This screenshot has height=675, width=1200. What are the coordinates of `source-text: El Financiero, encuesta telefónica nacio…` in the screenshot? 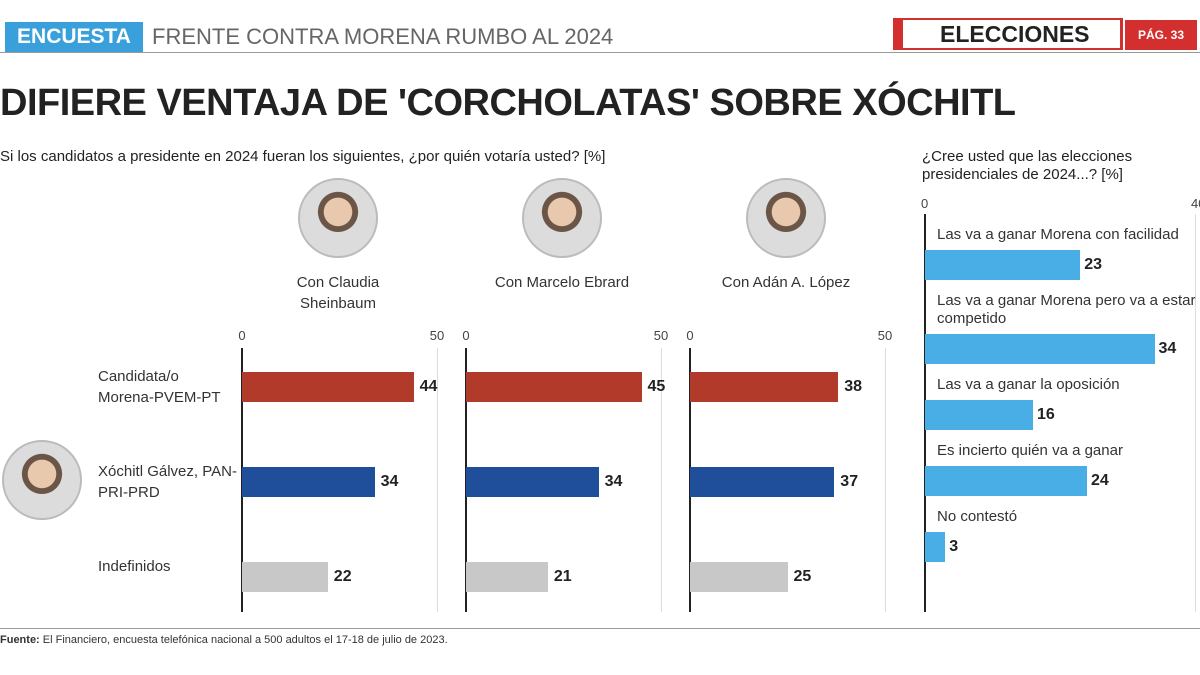 It's located at (245, 640).